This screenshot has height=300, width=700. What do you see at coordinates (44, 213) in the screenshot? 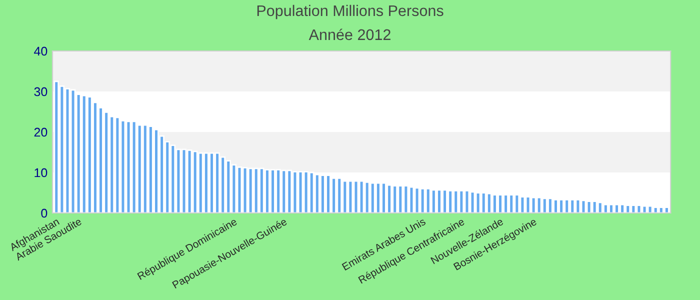
I see `y-tick-label: 0` at bounding box center [44, 213].